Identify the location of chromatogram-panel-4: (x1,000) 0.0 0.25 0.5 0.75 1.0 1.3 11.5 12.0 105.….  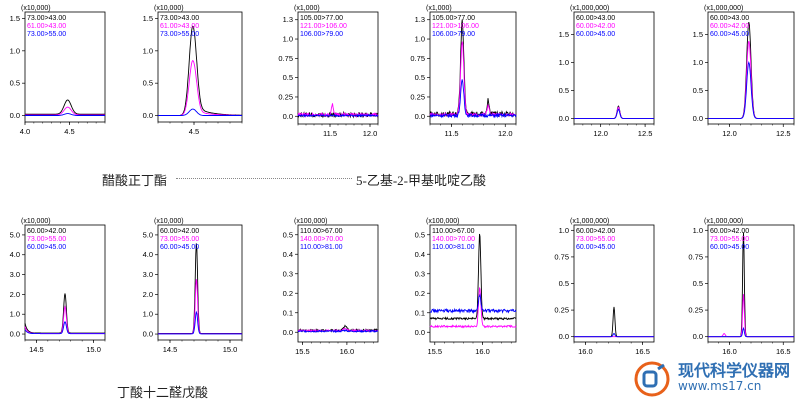
(463, 71).